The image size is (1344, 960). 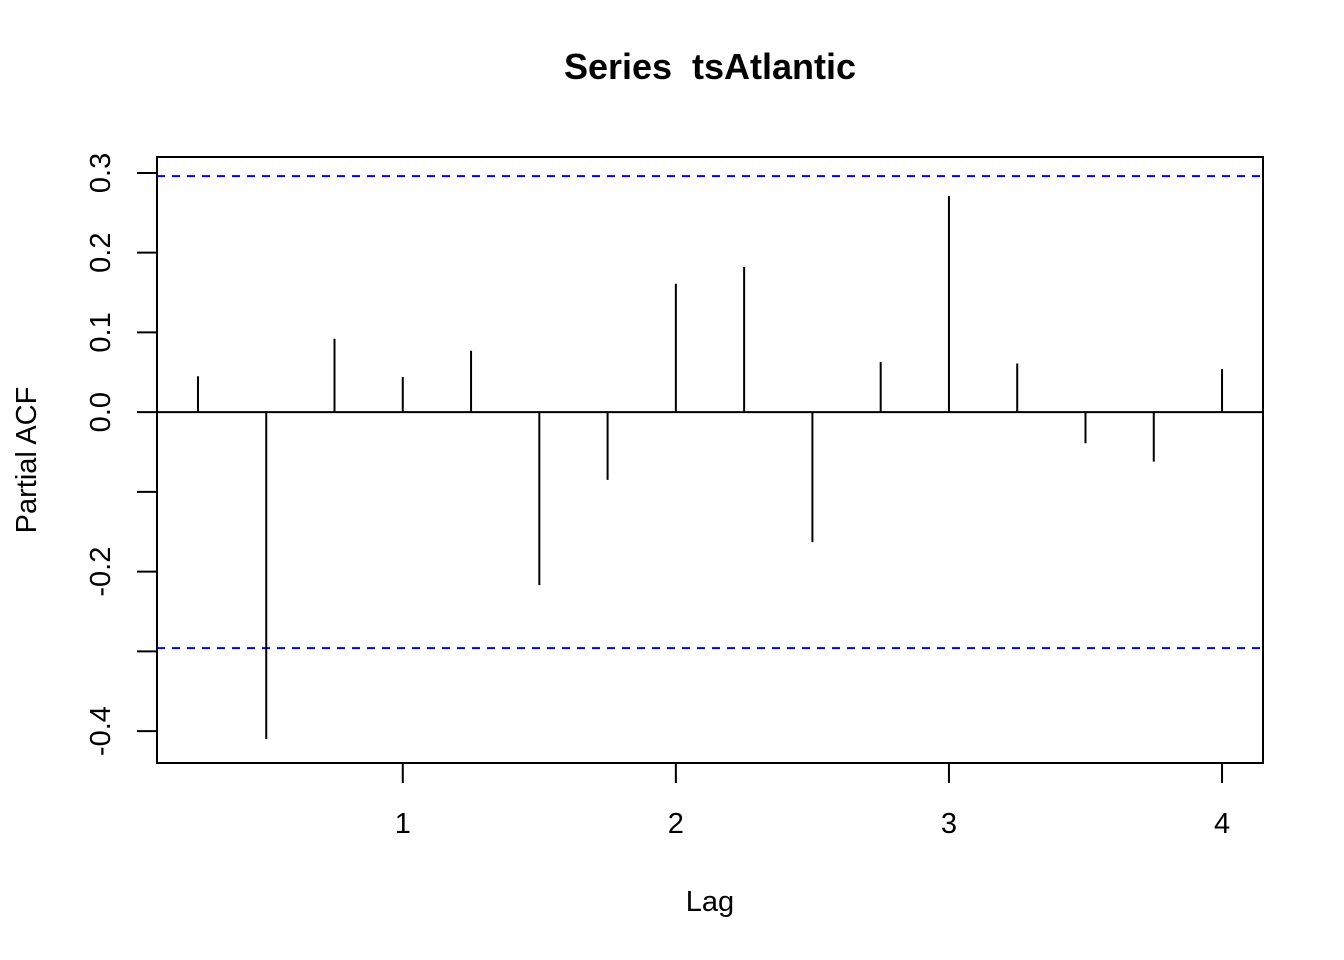 I want to click on x-tick-label: 1, so click(x=403, y=824).